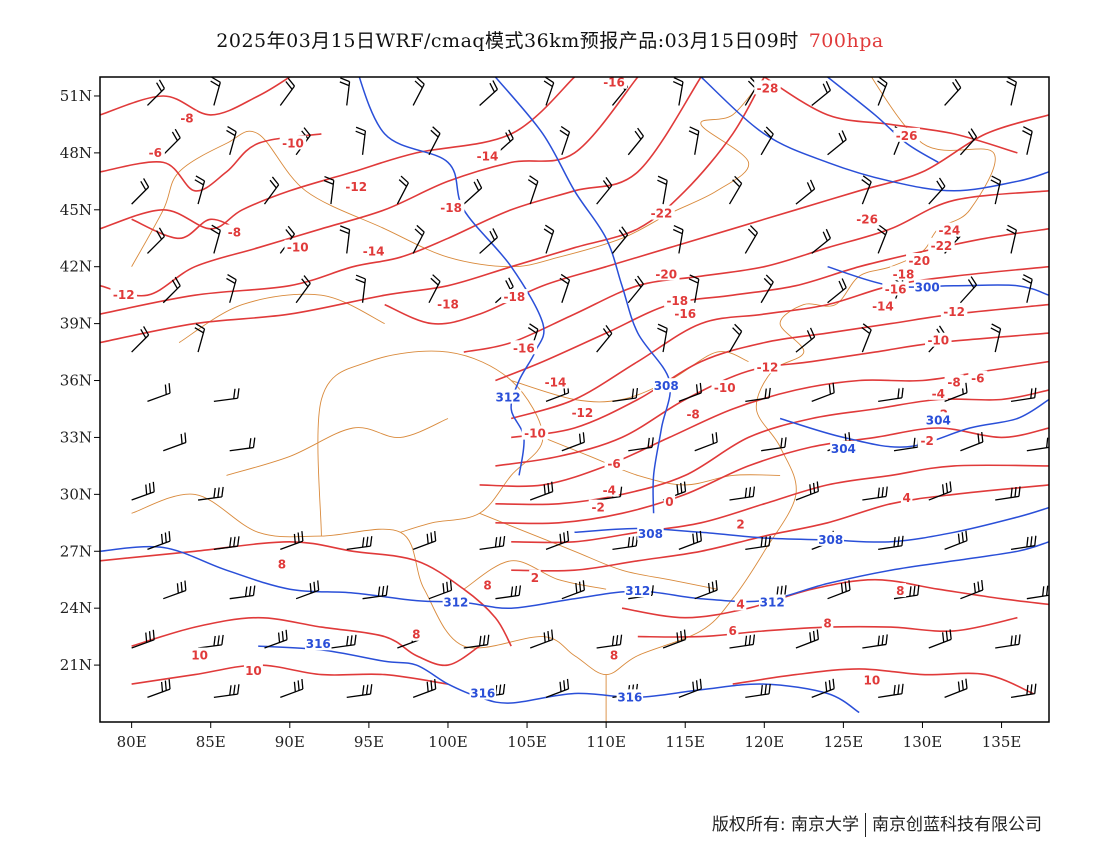 The height and width of the screenshot is (850, 1100). I want to click on temperature-label: 10, so click(253, 671).